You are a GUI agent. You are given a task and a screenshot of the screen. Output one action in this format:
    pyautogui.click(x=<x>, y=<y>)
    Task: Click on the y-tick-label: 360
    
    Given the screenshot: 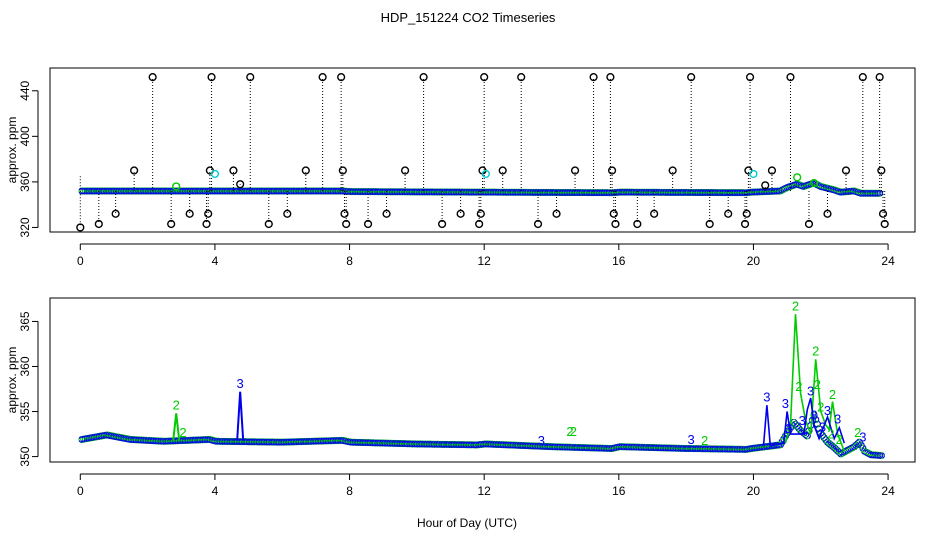 What is the action you would take?
    pyautogui.click(x=25, y=182)
    